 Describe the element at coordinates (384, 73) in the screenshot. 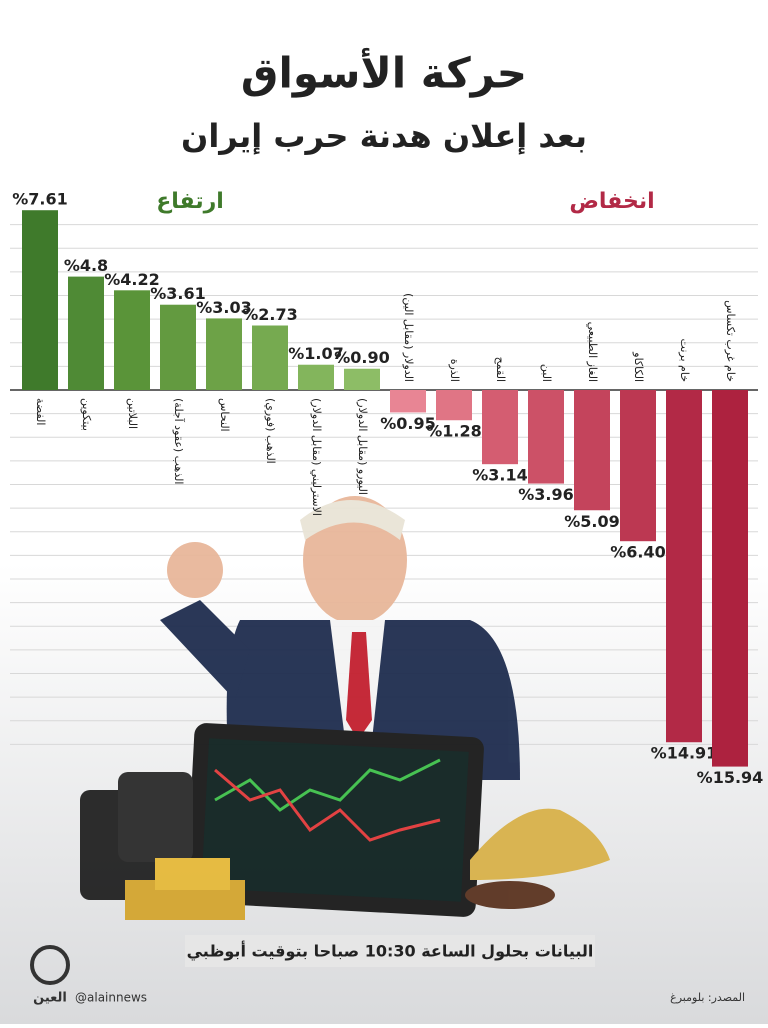

I see `title: حركة الأسواق` at that location.